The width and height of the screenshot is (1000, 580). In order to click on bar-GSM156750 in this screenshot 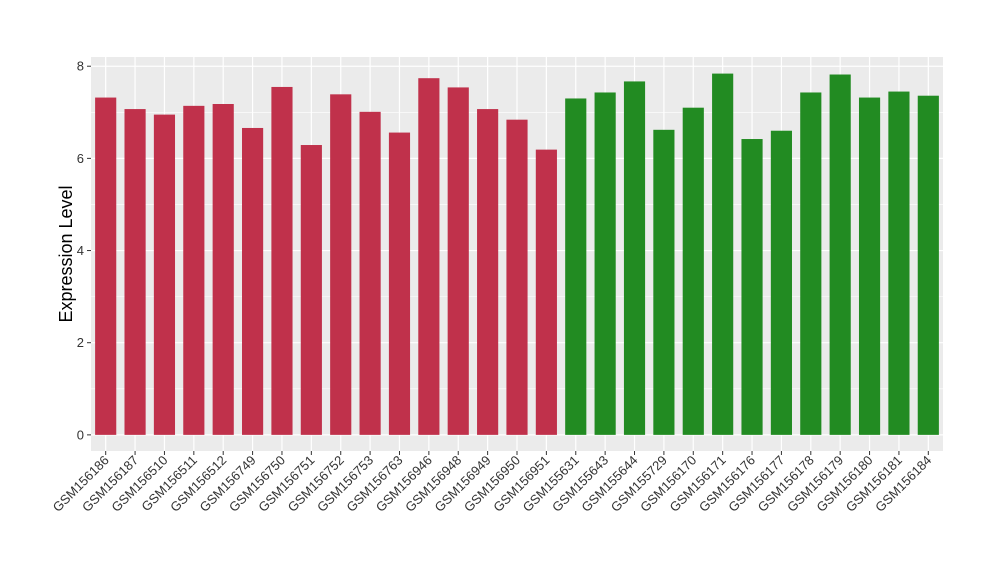, I will do `click(282, 260)`.